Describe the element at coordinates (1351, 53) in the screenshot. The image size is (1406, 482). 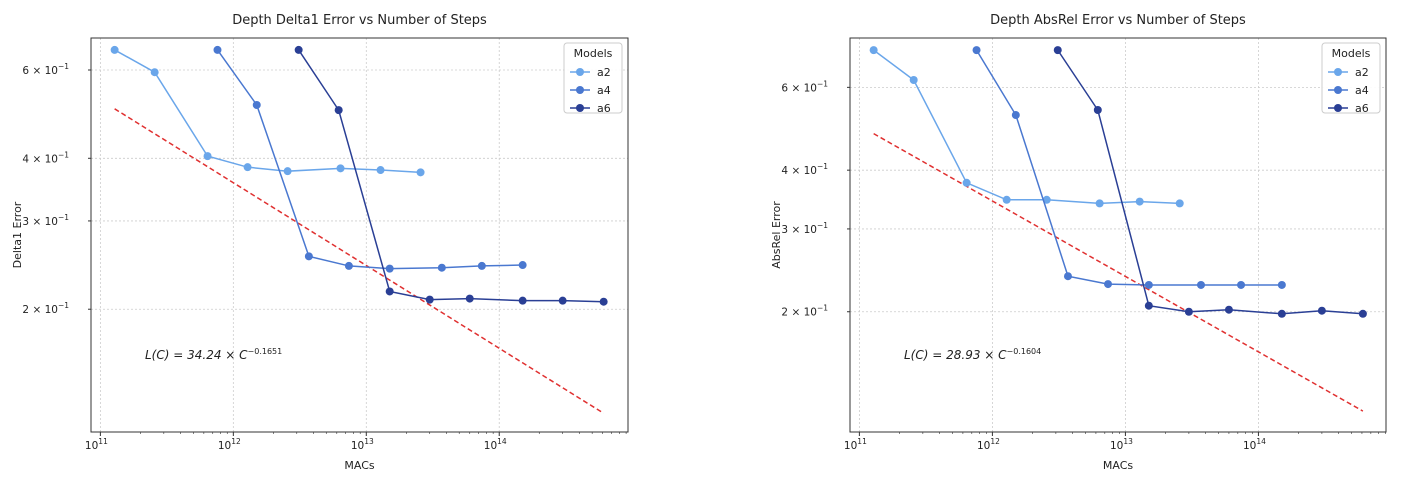
I see `legend-title: Models` at that location.